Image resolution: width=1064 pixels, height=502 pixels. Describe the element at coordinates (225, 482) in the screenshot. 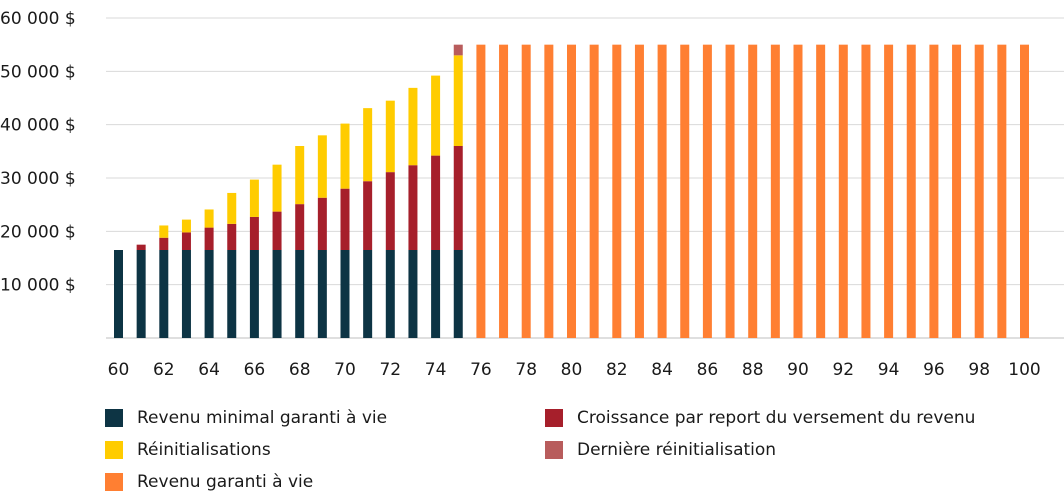

I see `legend-label: Revenu garanti à vie` at that location.